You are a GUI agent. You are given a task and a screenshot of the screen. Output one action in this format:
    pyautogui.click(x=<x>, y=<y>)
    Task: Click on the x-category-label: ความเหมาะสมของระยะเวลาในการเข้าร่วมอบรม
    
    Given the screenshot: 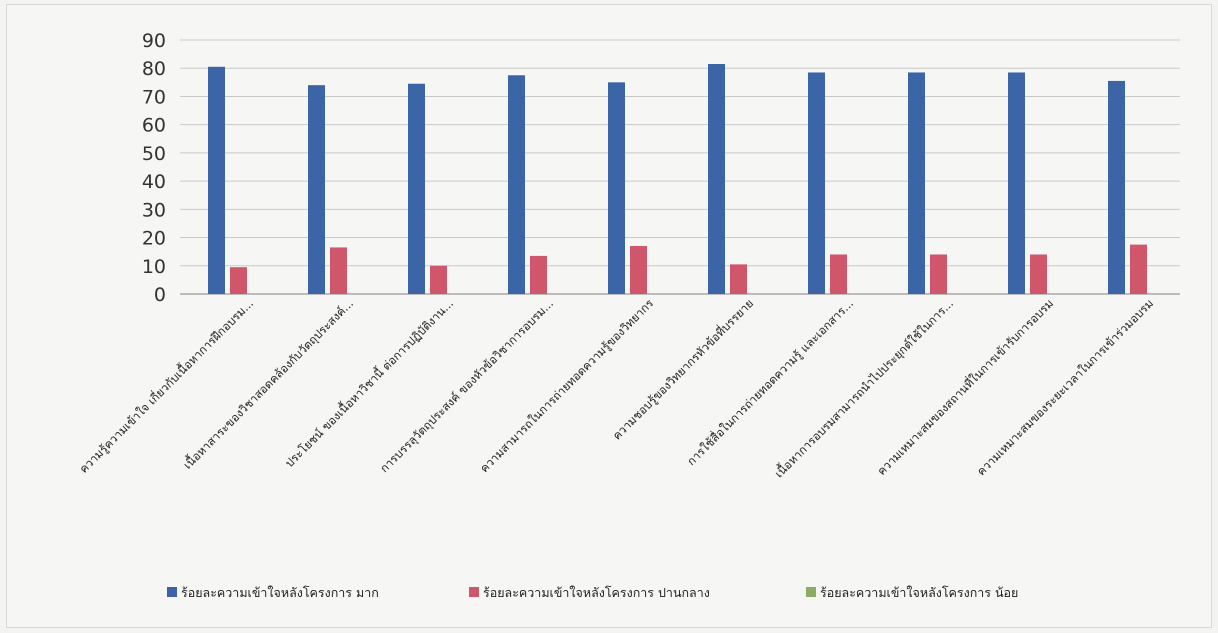 What is the action you would take?
    pyautogui.click(x=1065, y=387)
    